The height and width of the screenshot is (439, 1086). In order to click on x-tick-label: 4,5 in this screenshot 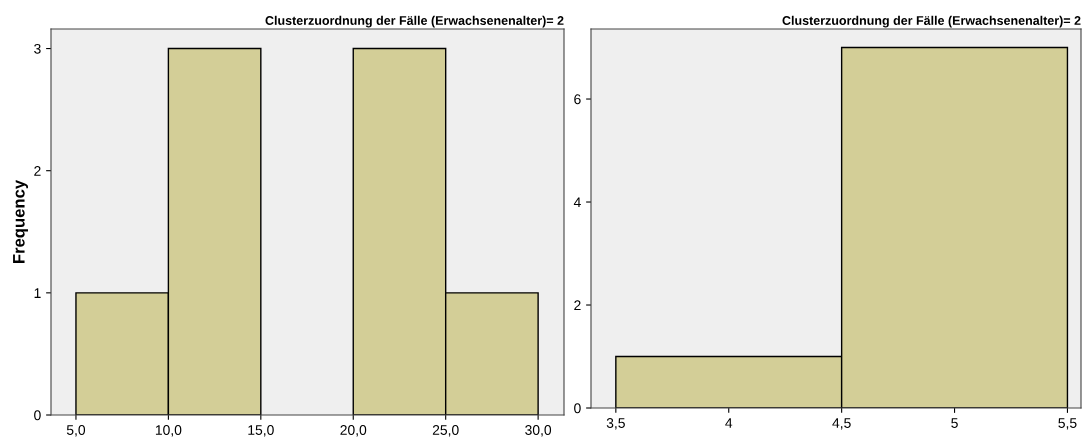, I will do `click(841, 424)`.